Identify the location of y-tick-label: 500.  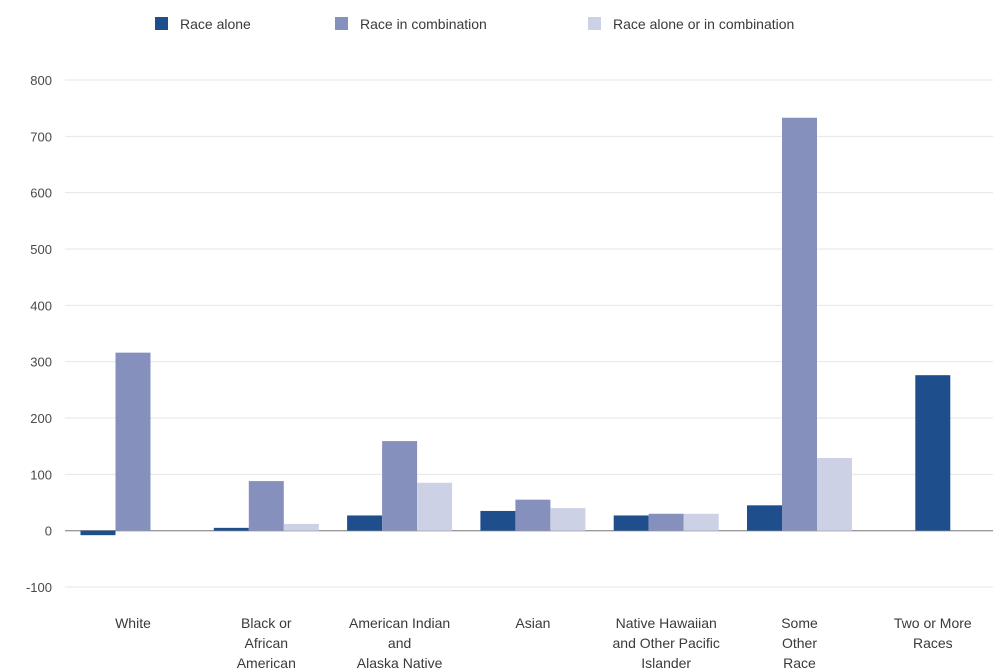
(41, 249).